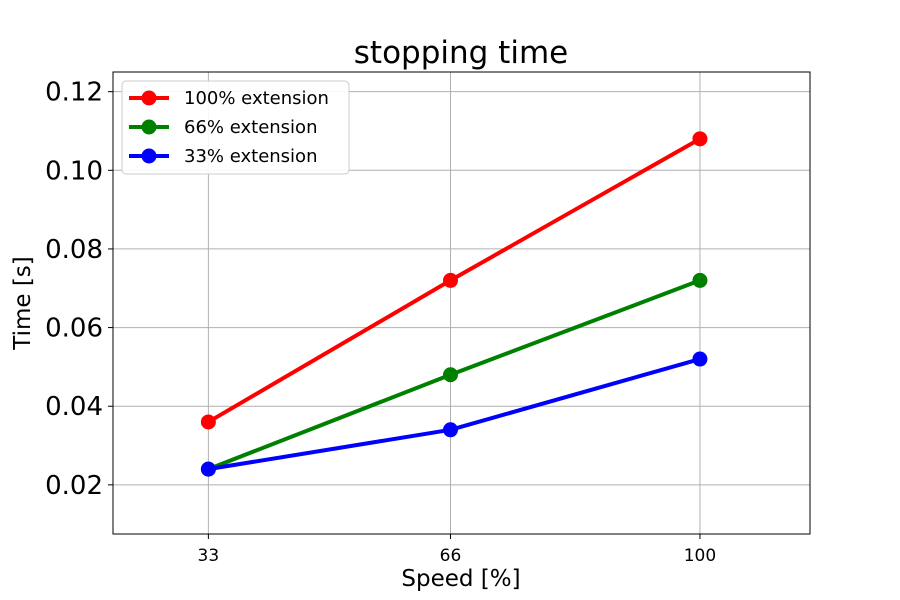 Image resolution: width=900 pixels, height=600 pixels. Describe the element at coordinates (74, 171) in the screenshot. I see `y-tick-label: 0.10` at that location.